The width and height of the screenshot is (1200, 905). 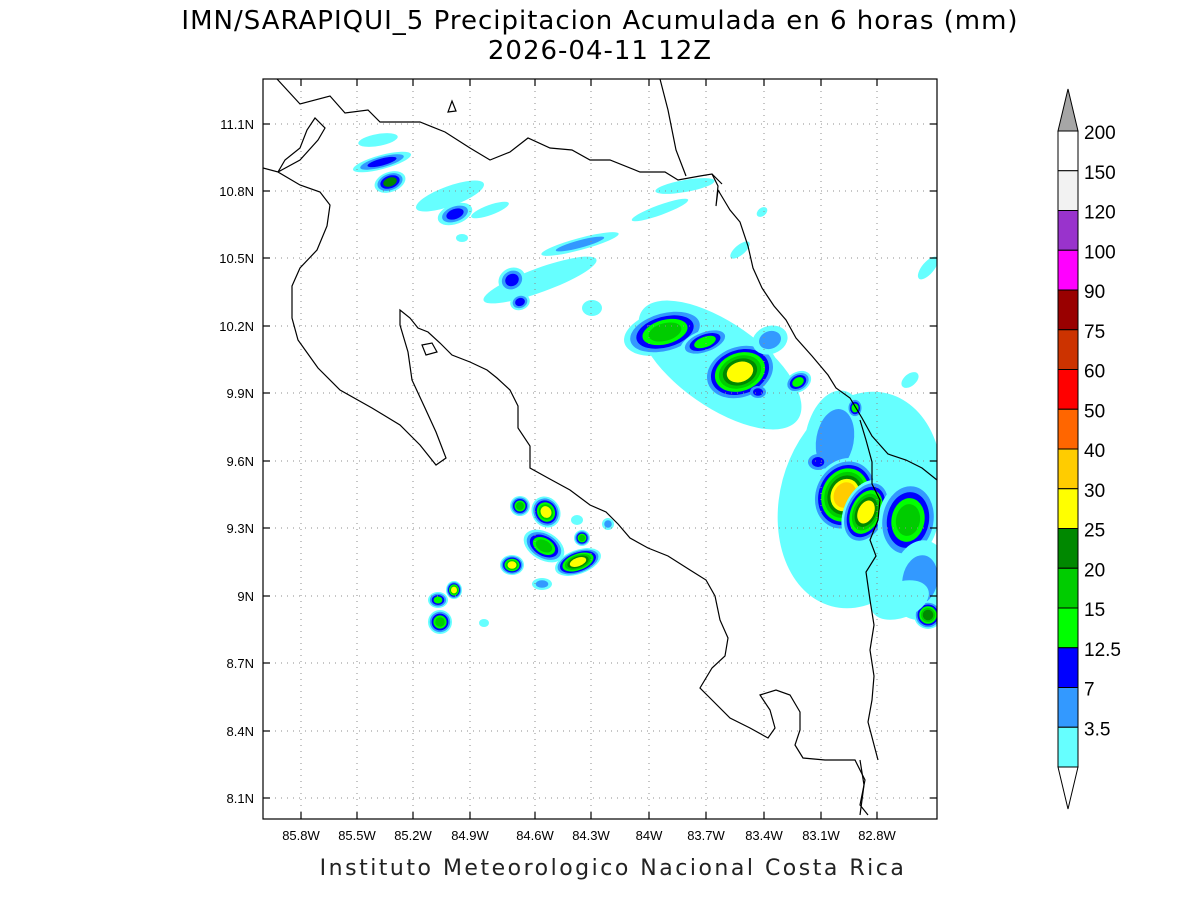 What do you see at coordinates (240, 731) in the screenshot?
I see `lat-tick-label: 8.4N` at bounding box center [240, 731].